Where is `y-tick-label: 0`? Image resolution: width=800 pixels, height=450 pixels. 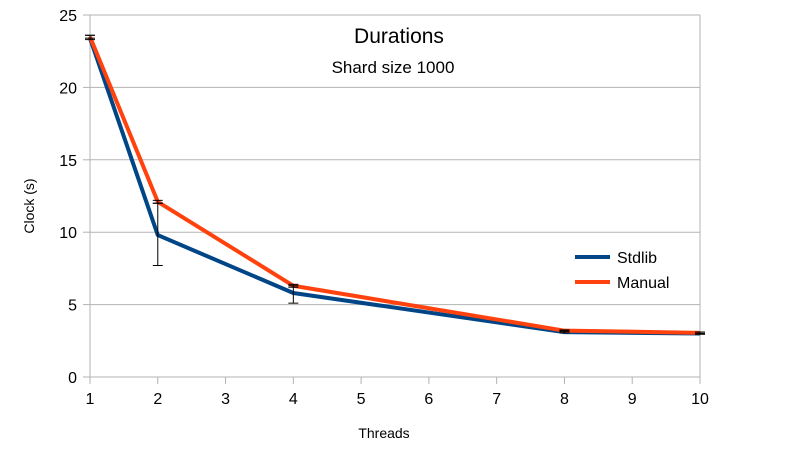
y-tick-label: 0 is located at coordinates (72, 378).